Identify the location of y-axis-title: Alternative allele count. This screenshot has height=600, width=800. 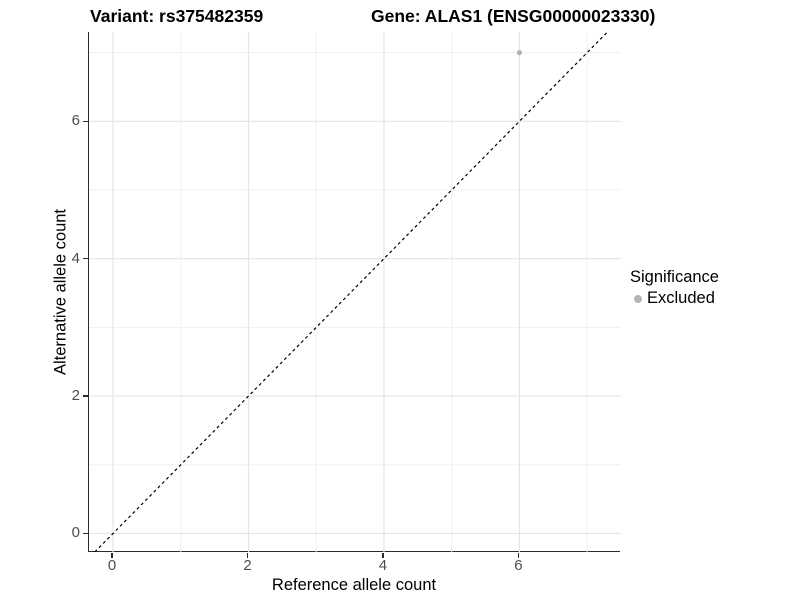
(60, 292).